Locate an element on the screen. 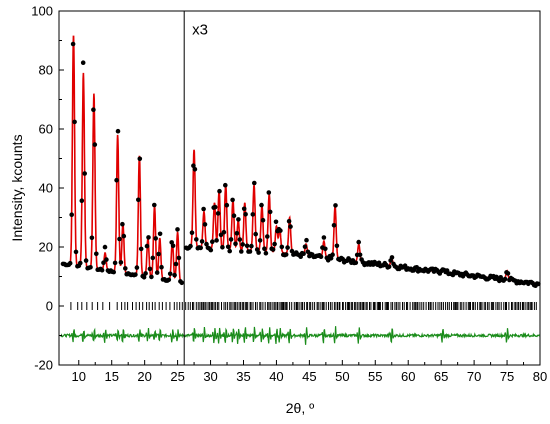 The height and width of the screenshot is (424, 550). y-axis-ticks: -20 0 20 40 60 80 100 is located at coordinates (47, 188).